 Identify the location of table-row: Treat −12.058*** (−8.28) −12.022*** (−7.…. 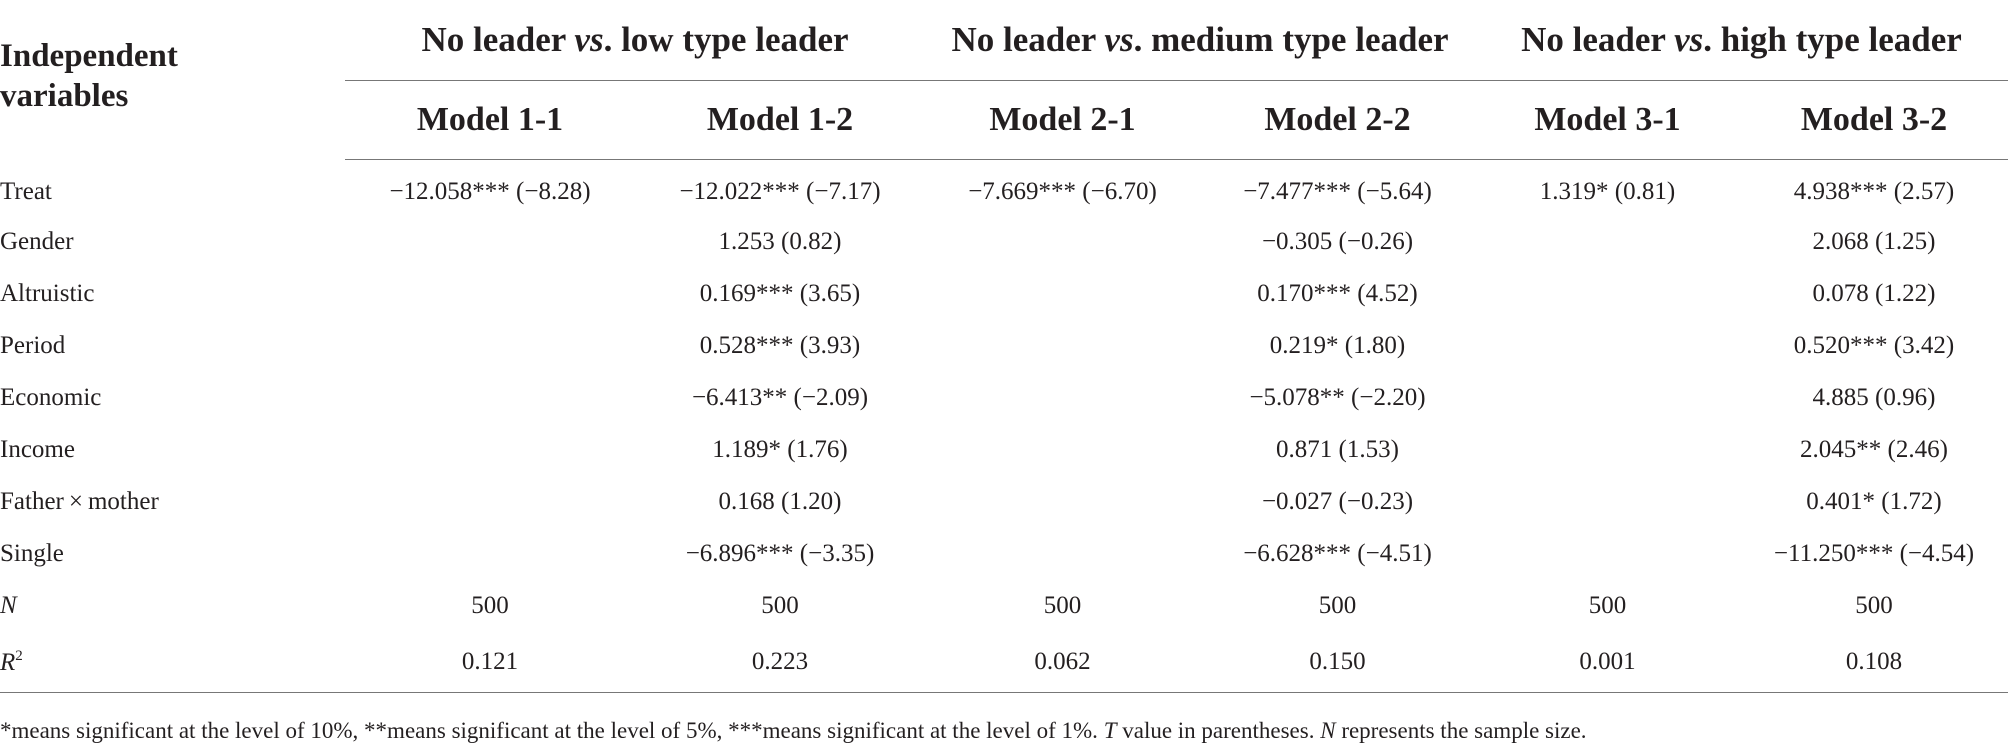
(1004, 188).